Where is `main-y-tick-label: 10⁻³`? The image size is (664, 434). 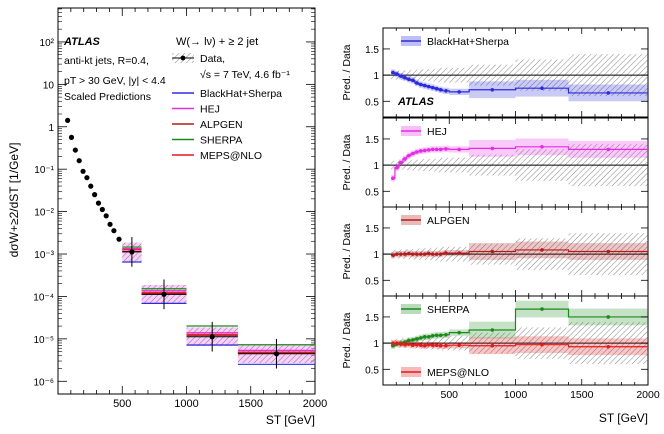 main-y-tick-label: 10⁻³ is located at coordinates (44, 255).